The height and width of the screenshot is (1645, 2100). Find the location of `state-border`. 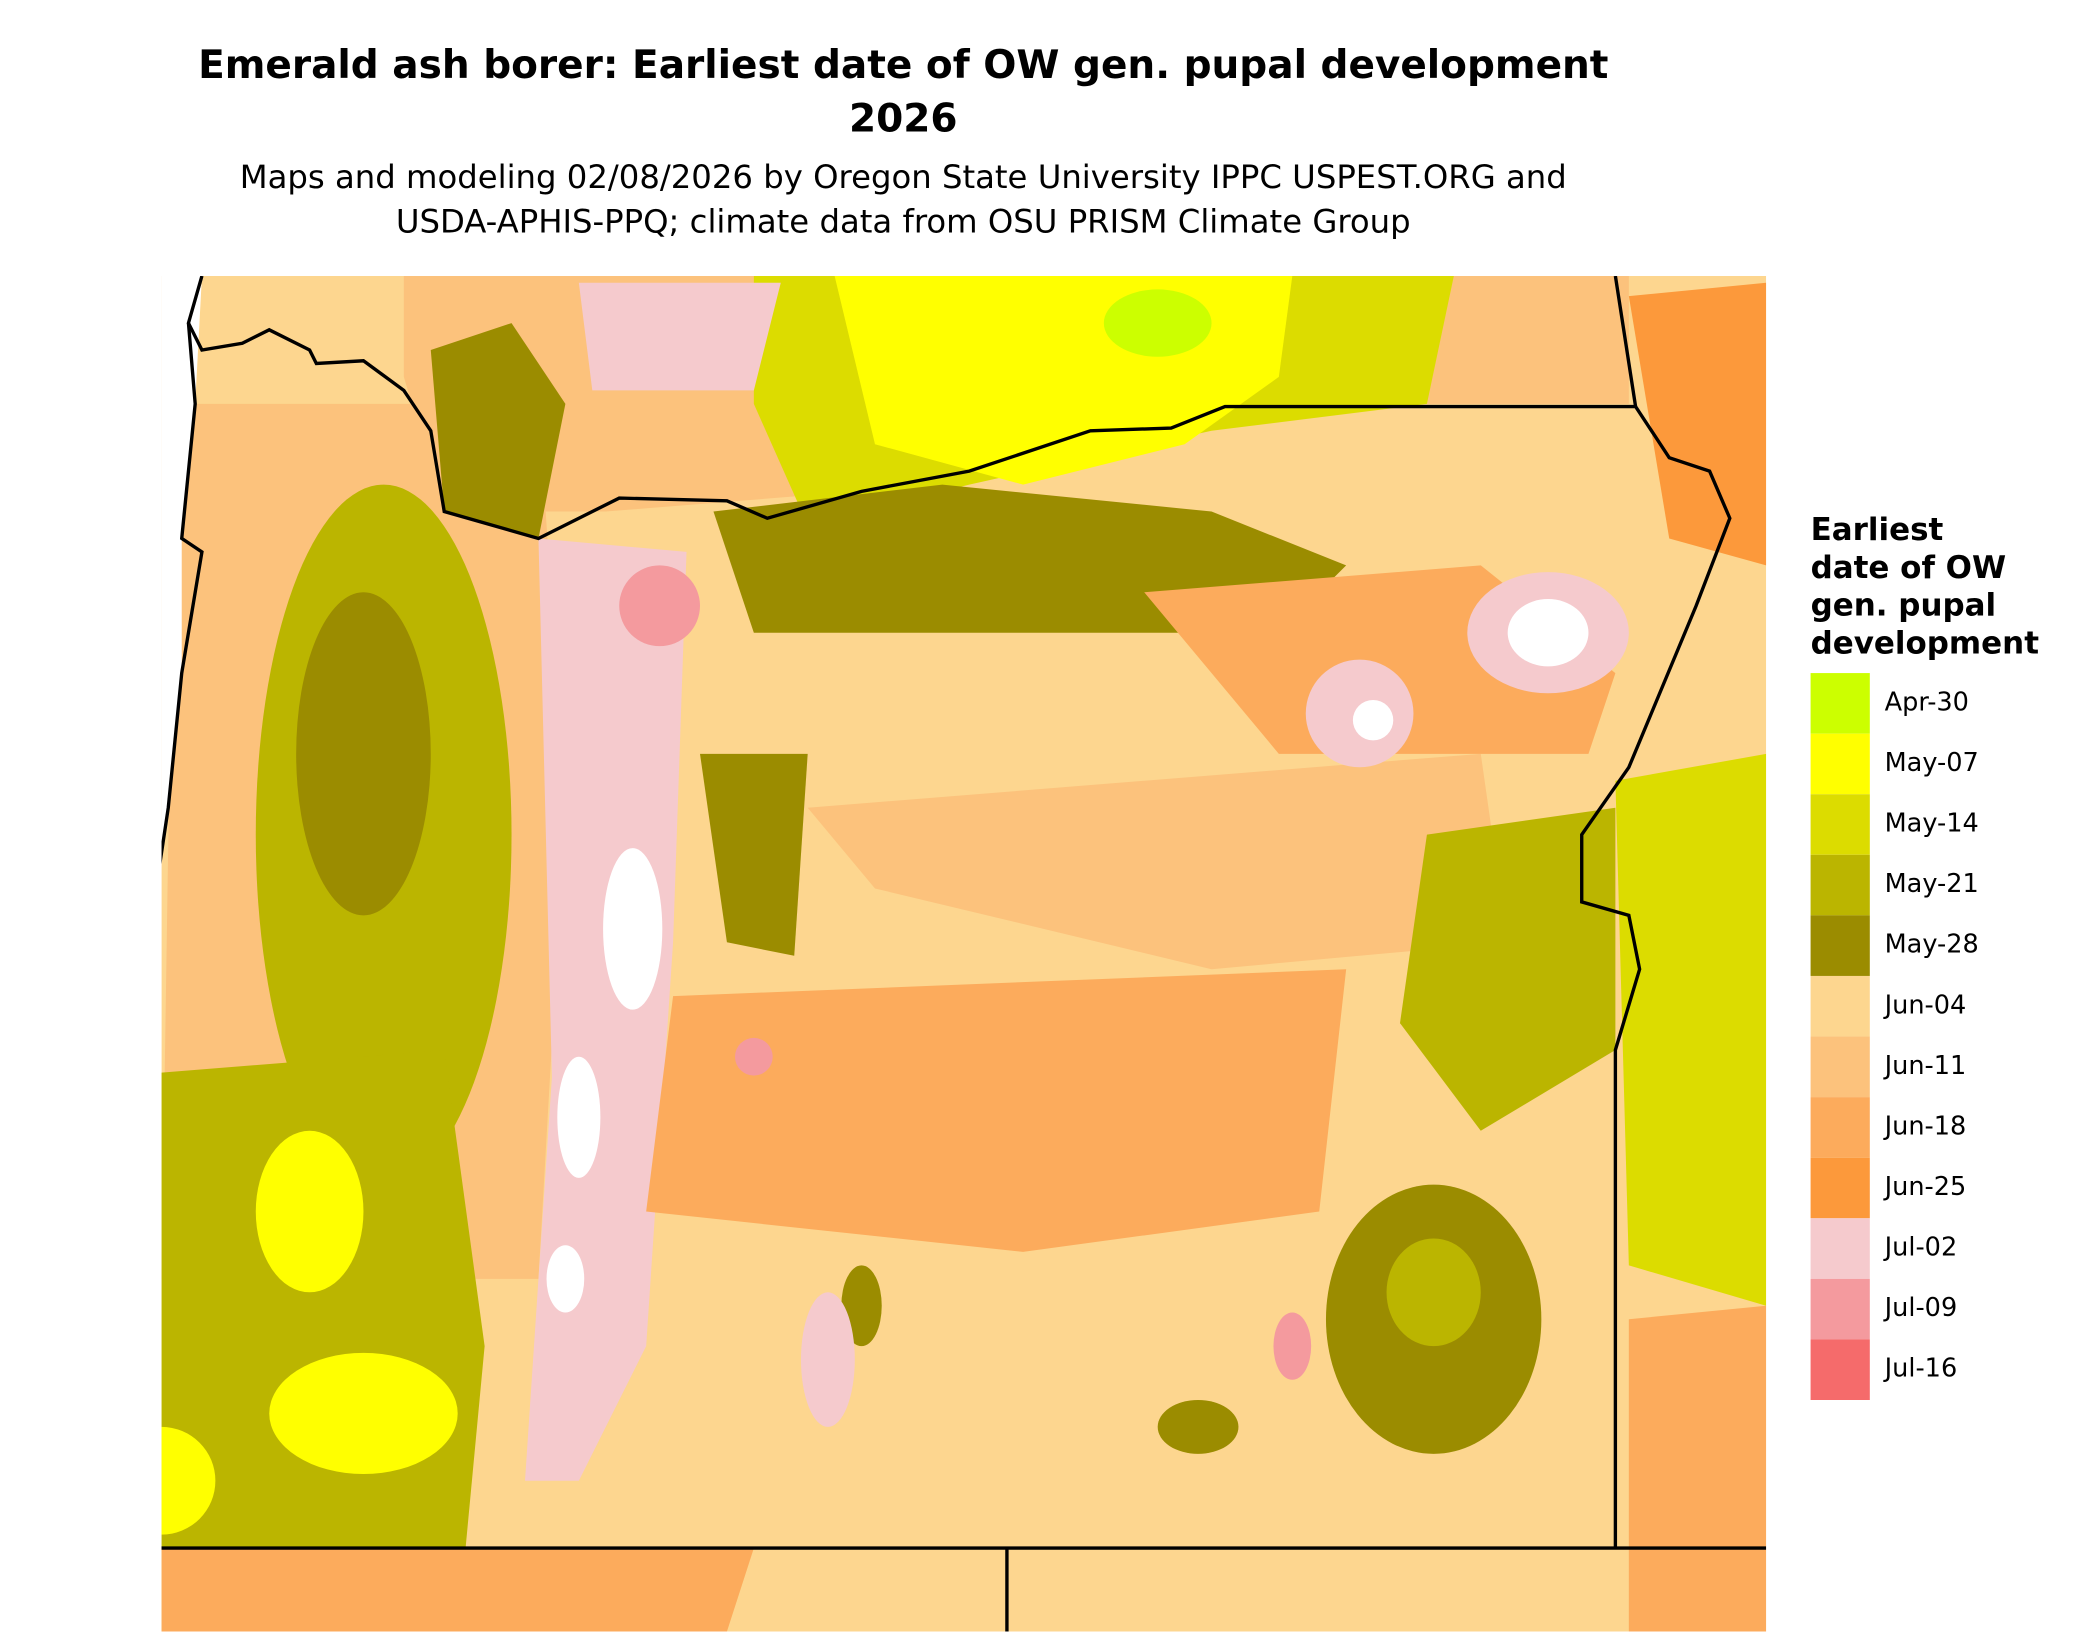

state-border is located at coordinates (1625, 341).